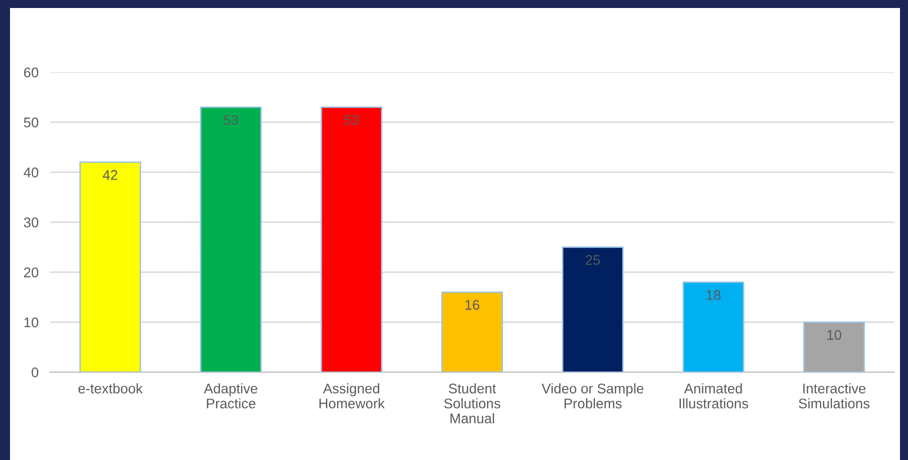 The width and height of the screenshot is (908, 460). I want to click on data-label: 10, so click(834, 335).